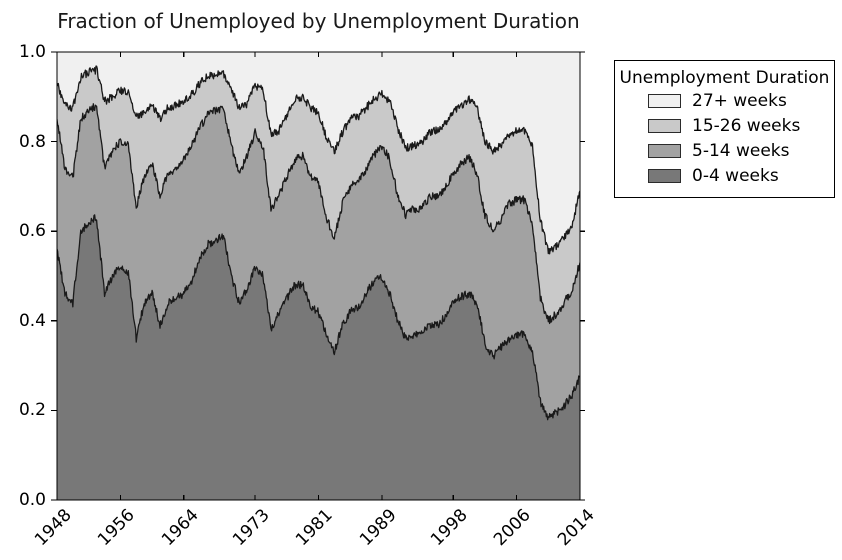 The height and width of the screenshot is (560, 842). Describe the element at coordinates (314, 528) in the screenshot. I see `x-tick-label: 1981` at that location.